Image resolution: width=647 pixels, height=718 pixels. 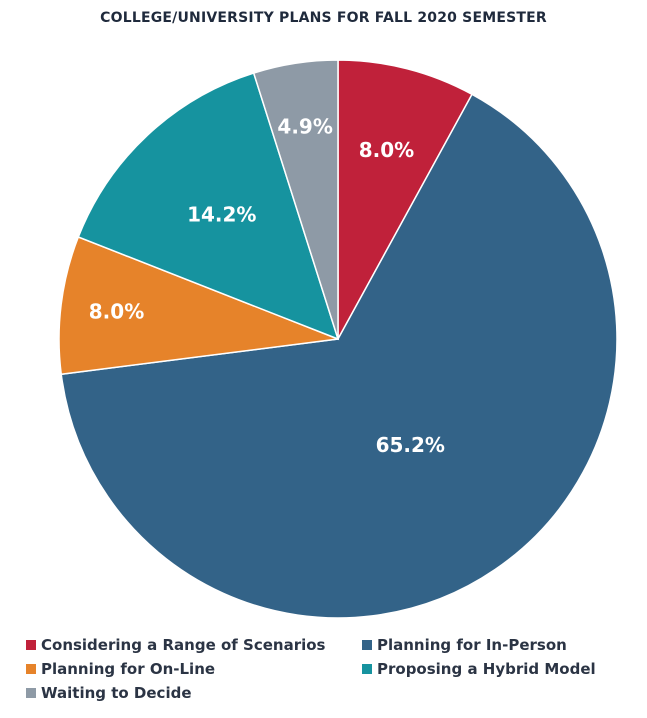 What do you see at coordinates (116, 311) in the screenshot?
I see `slice-label-3: 8.0%` at bounding box center [116, 311].